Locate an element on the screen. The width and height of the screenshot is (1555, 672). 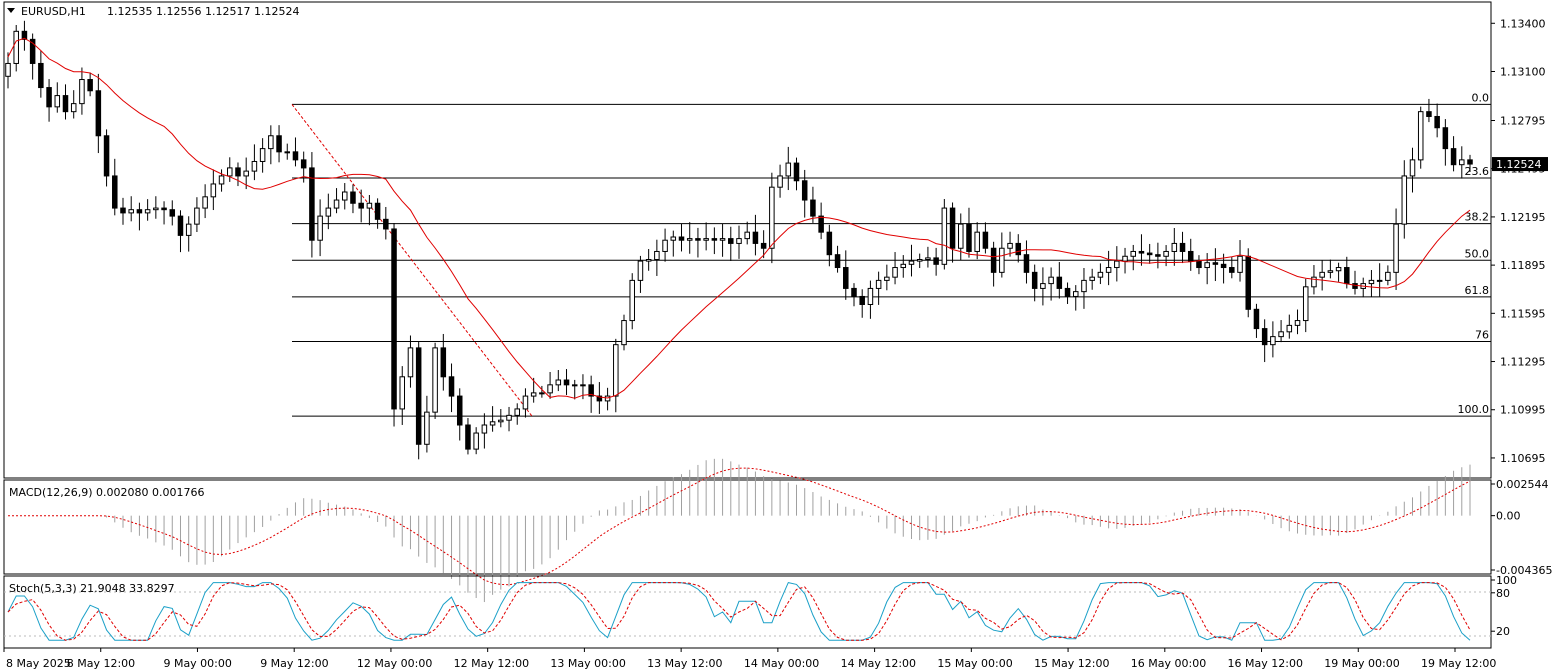
macd-tick-label: -0.004365 is located at coordinates (1524, 570).